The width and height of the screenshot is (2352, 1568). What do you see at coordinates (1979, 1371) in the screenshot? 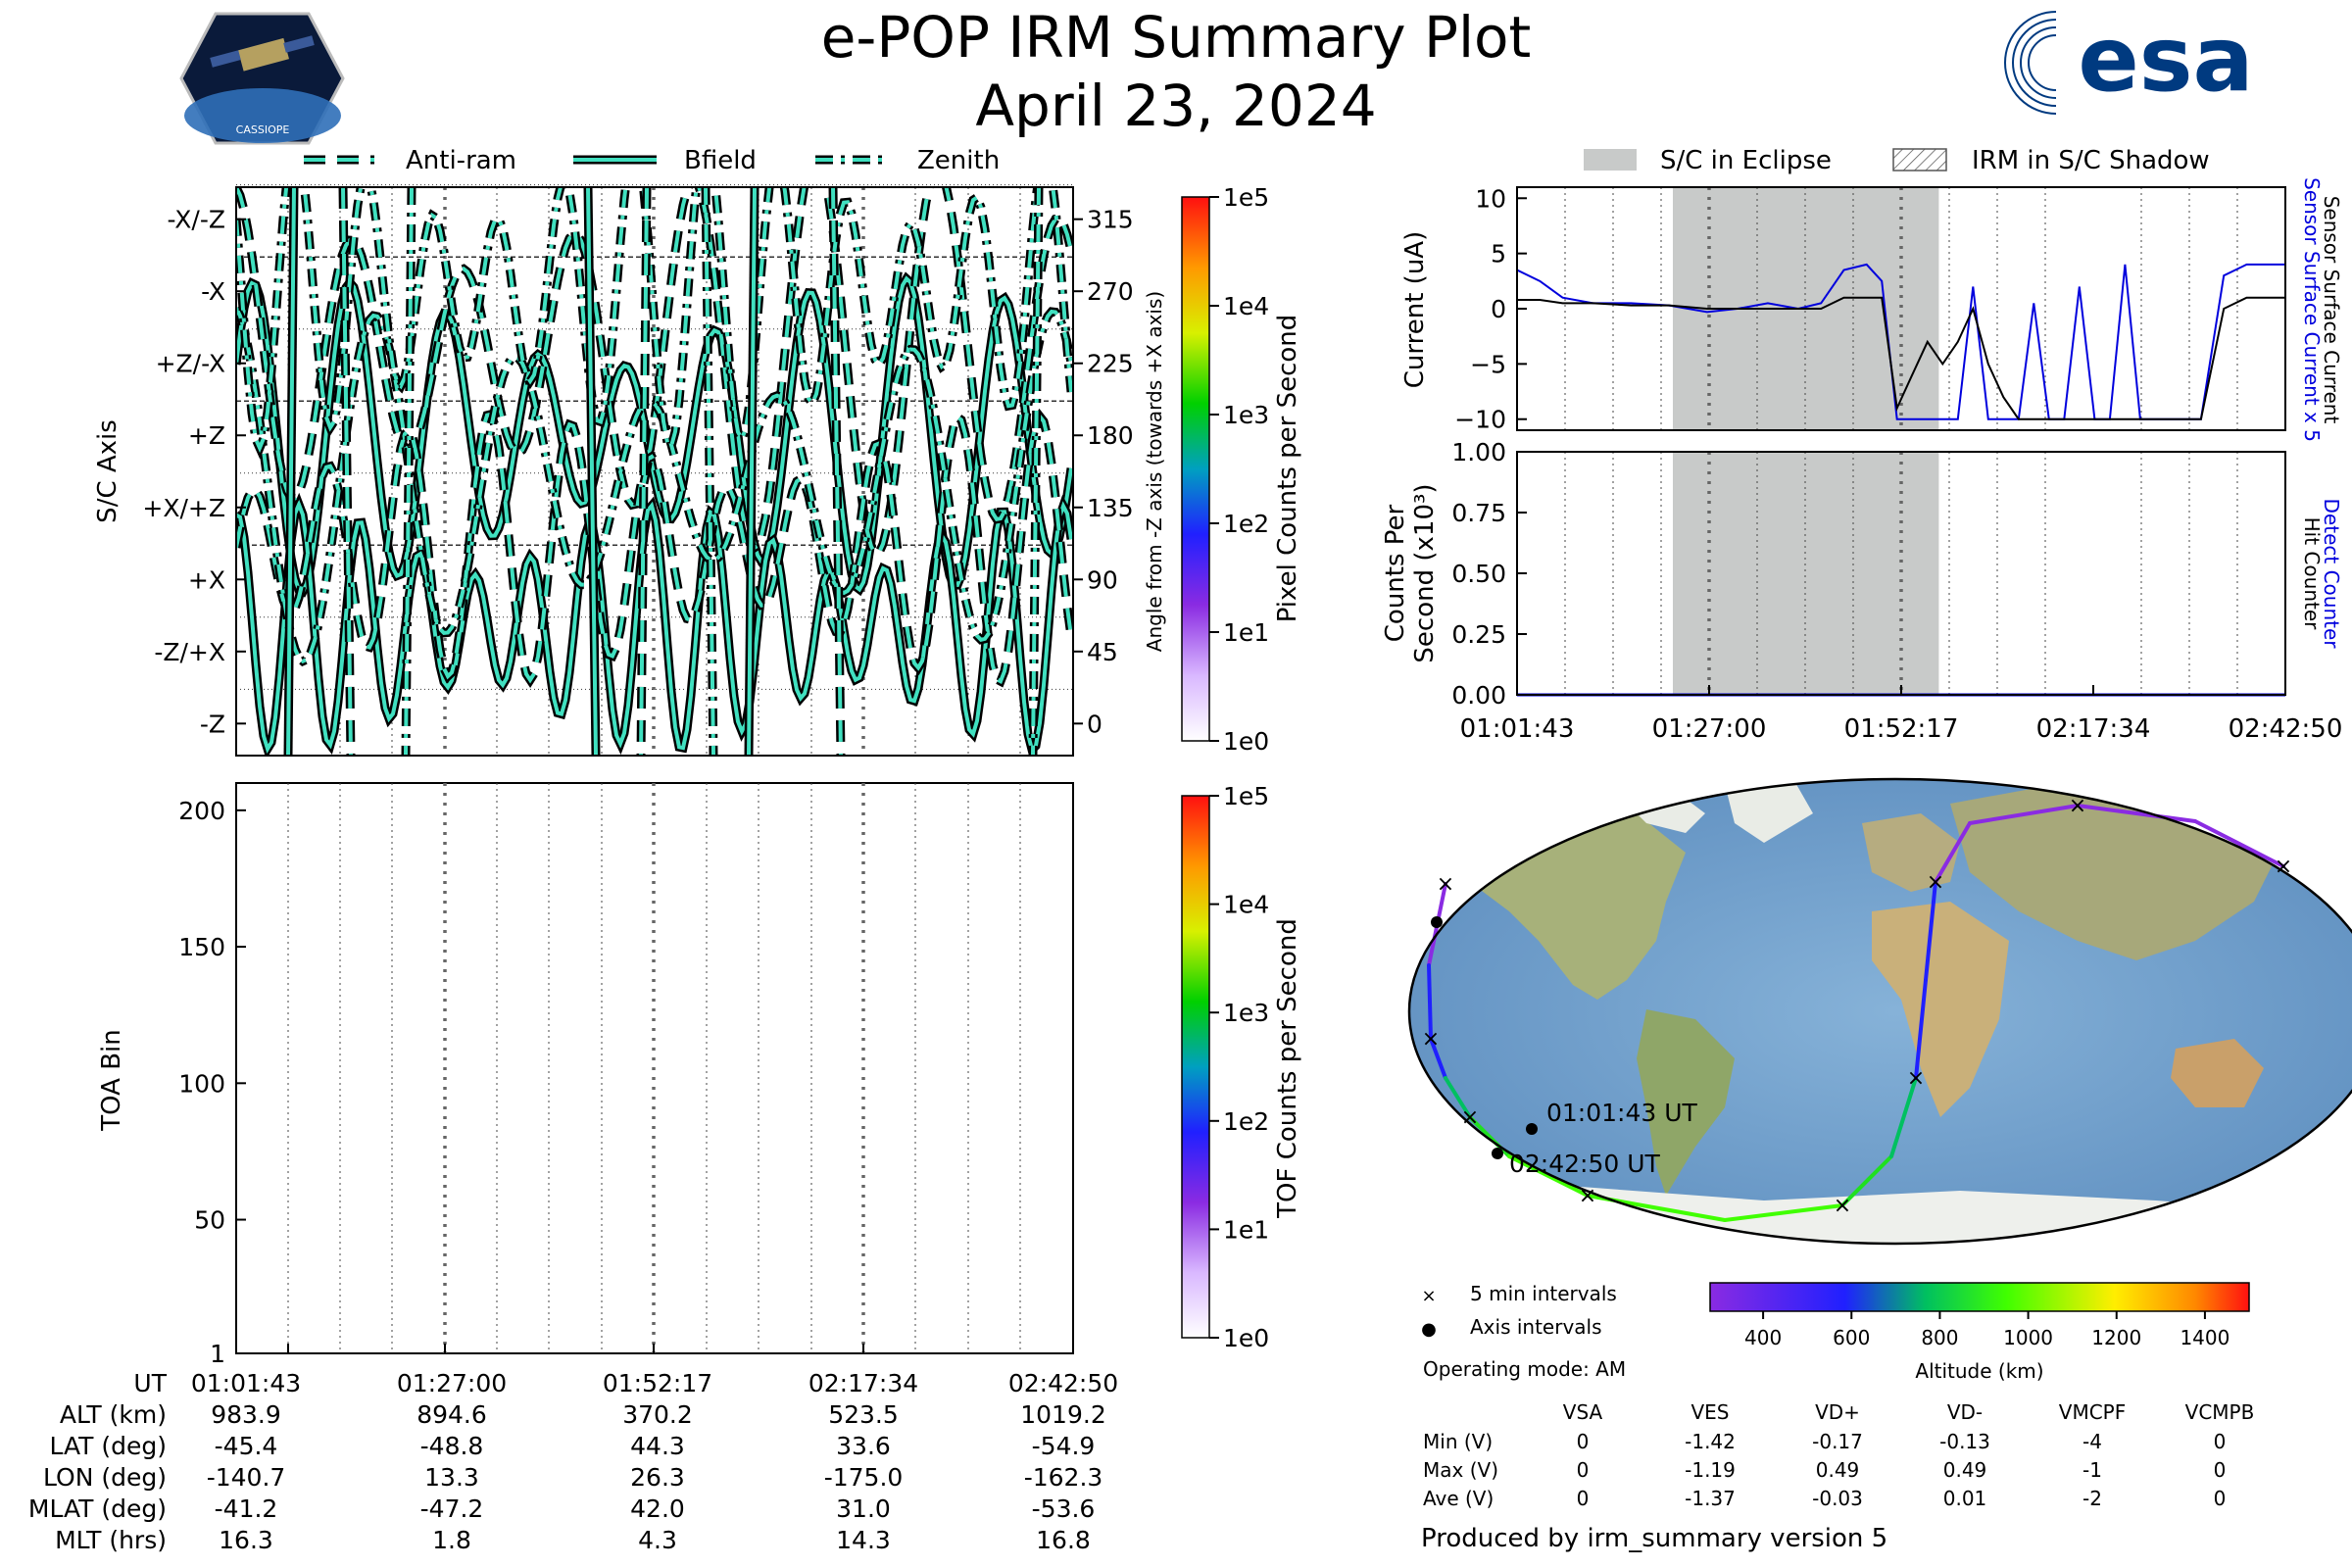
I see `altitude-colorbar-label: Altitude (km)` at bounding box center [1979, 1371].